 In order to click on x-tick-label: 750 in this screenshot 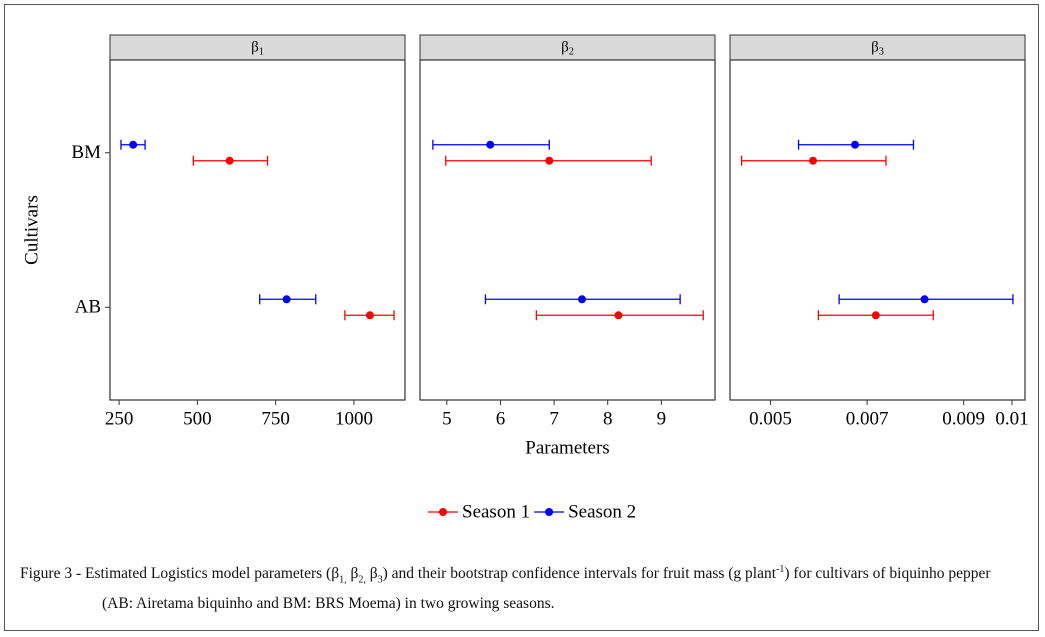, I will do `click(275, 418)`.